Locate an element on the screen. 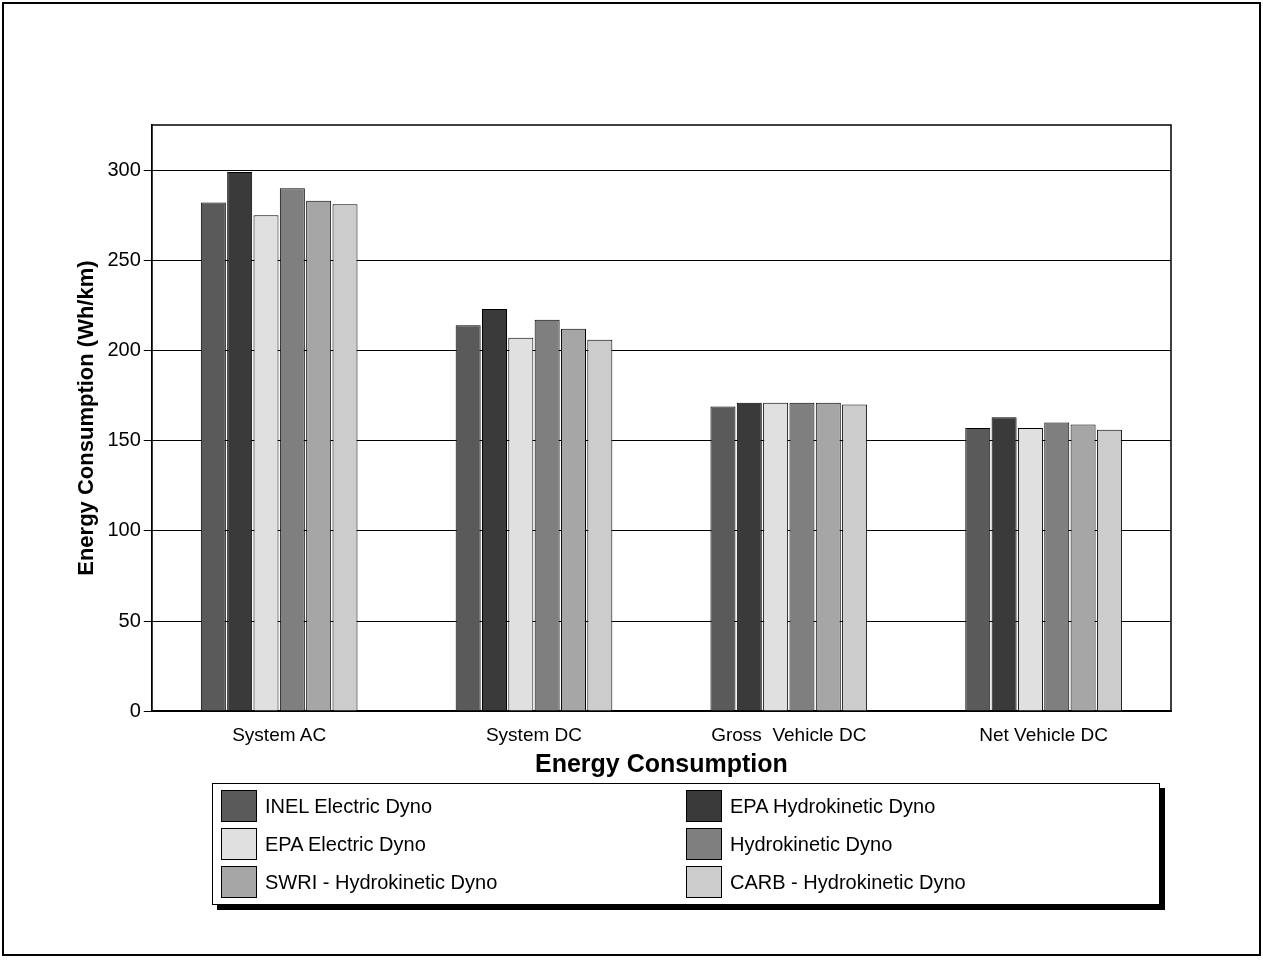 Image resolution: width=1263 pixels, height=961 pixels. legend-label: EPA Hydrokinetic Dyno is located at coordinates (833, 806).